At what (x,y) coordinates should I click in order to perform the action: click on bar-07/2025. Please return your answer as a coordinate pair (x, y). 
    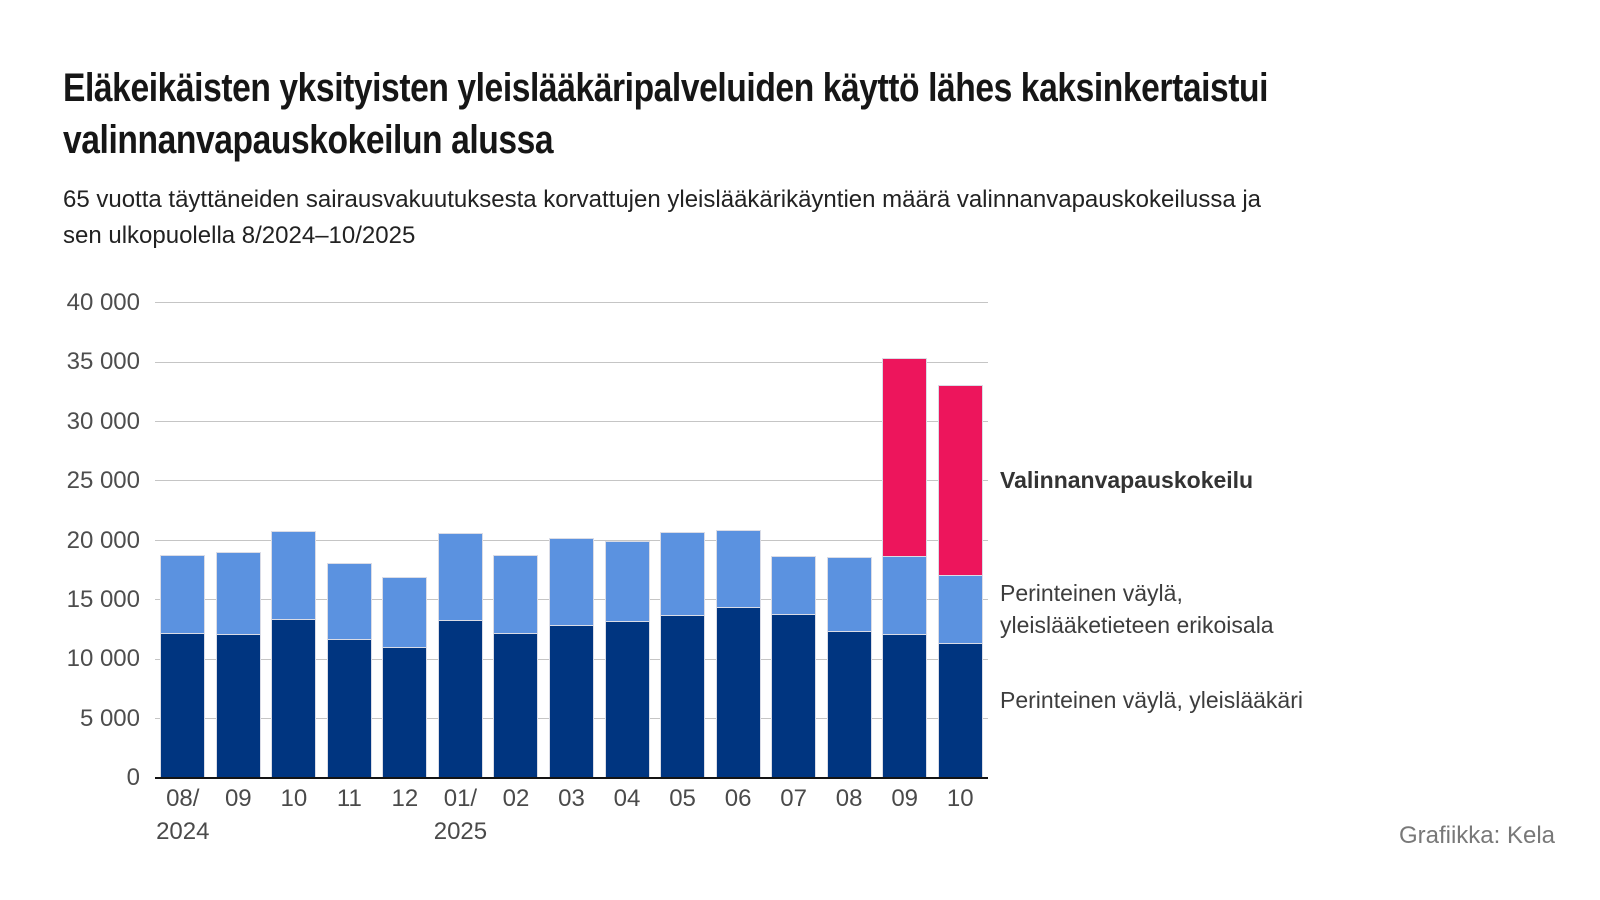
    Looking at the image, I should click on (794, 389).